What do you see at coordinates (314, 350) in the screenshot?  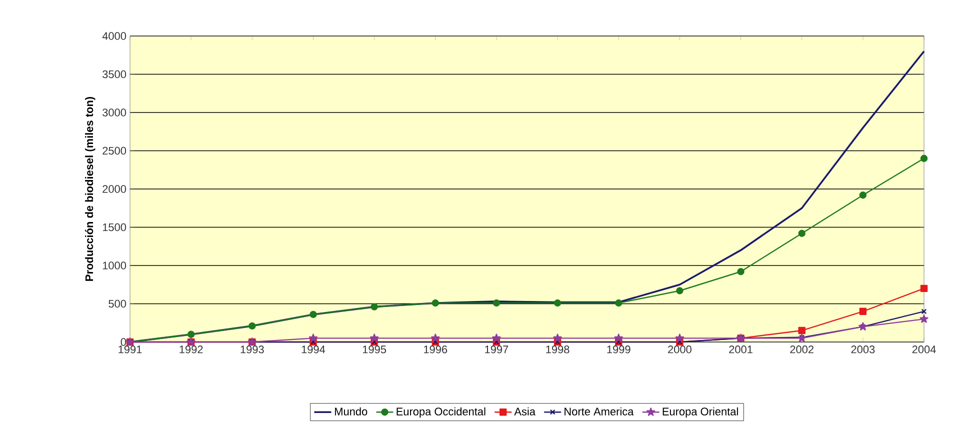 I see `x-tick-label: 1994` at bounding box center [314, 350].